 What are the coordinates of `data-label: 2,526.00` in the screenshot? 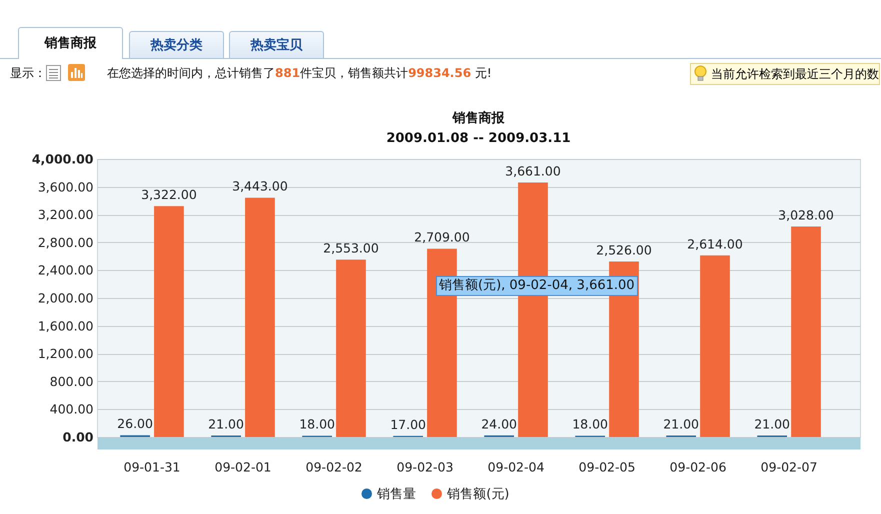 It's located at (624, 250).